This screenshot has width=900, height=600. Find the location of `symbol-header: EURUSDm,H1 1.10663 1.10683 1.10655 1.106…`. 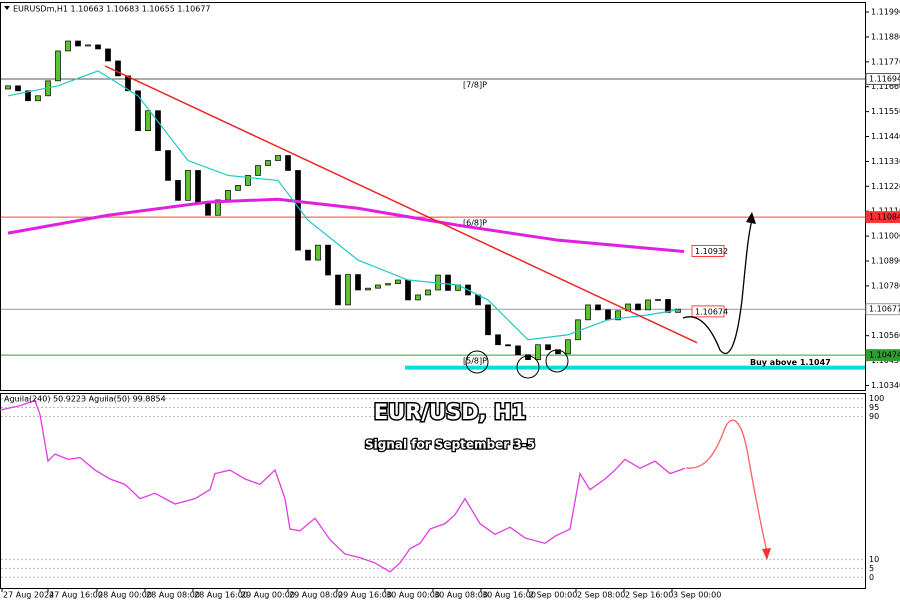

symbol-header: EURUSDm,H1 1.10663 1.10683 1.10655 1.106… is located at coordinates (112, 9).